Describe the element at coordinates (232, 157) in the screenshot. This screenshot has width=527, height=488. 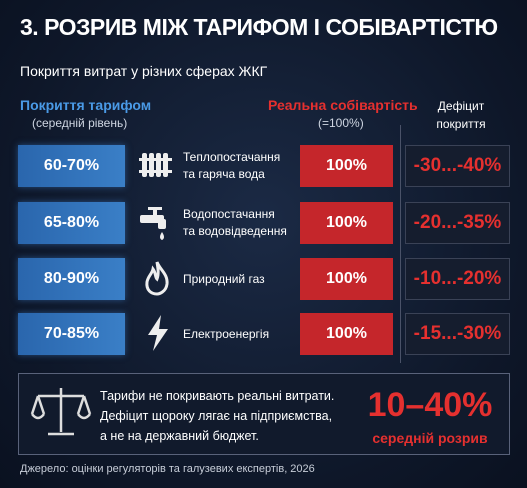
I see `sector-line: Теплопостачання` at that location.